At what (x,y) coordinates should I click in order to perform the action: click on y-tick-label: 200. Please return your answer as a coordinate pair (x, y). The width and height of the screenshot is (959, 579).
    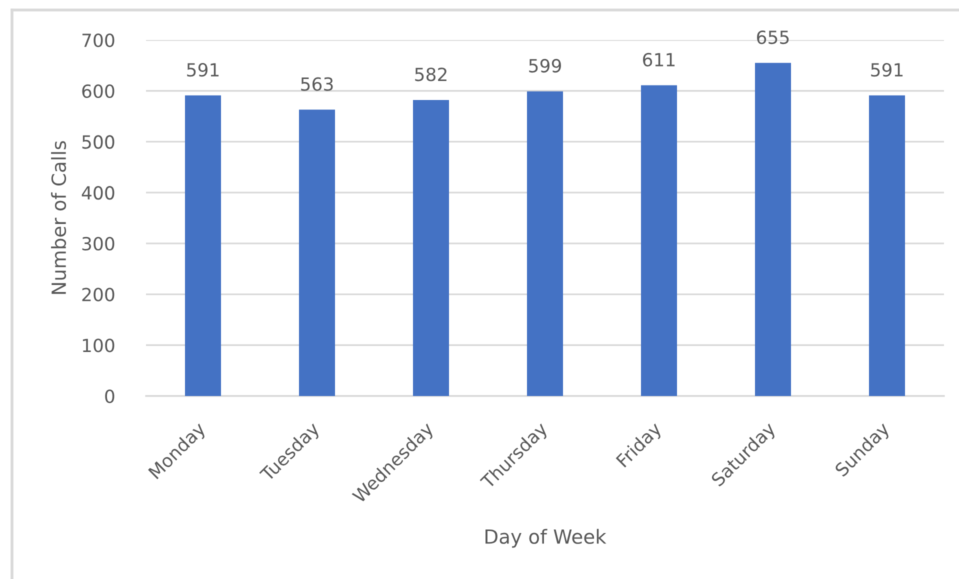
    Looking at the image, I should click on (98, 295).